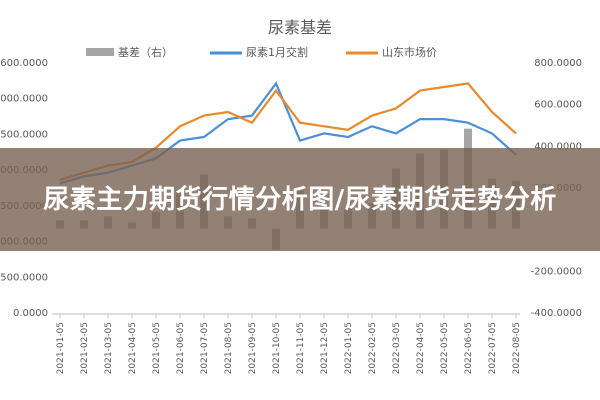 This screenshot has height=400, width=600. I want to click on x-tick-label: 2021-01-05, so click(61, 348).